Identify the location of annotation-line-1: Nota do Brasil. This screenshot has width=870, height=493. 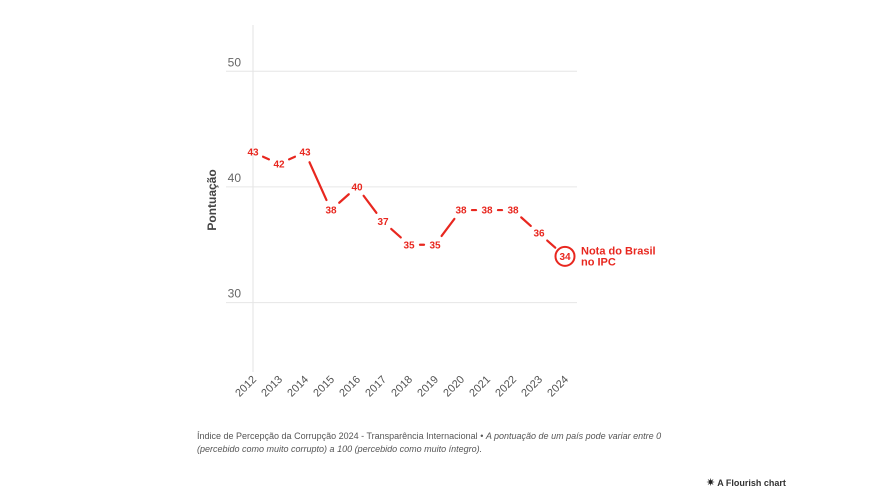
(618, 251).